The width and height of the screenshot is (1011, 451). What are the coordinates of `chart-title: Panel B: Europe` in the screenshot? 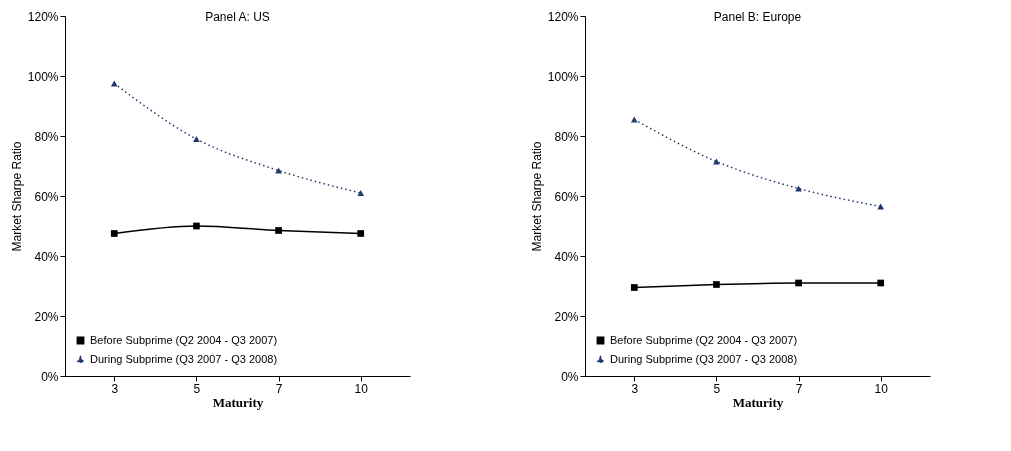 It's located at (757, 17).